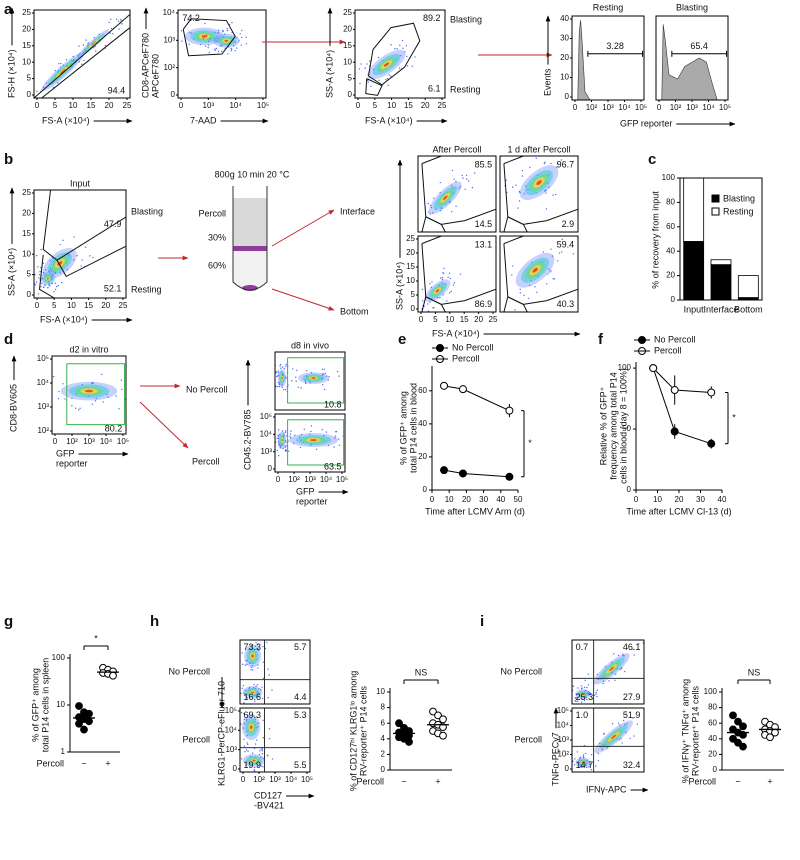 This screenshot has height=860, width=800. I want to click on gate-value: 86.9, so click(484, 304).